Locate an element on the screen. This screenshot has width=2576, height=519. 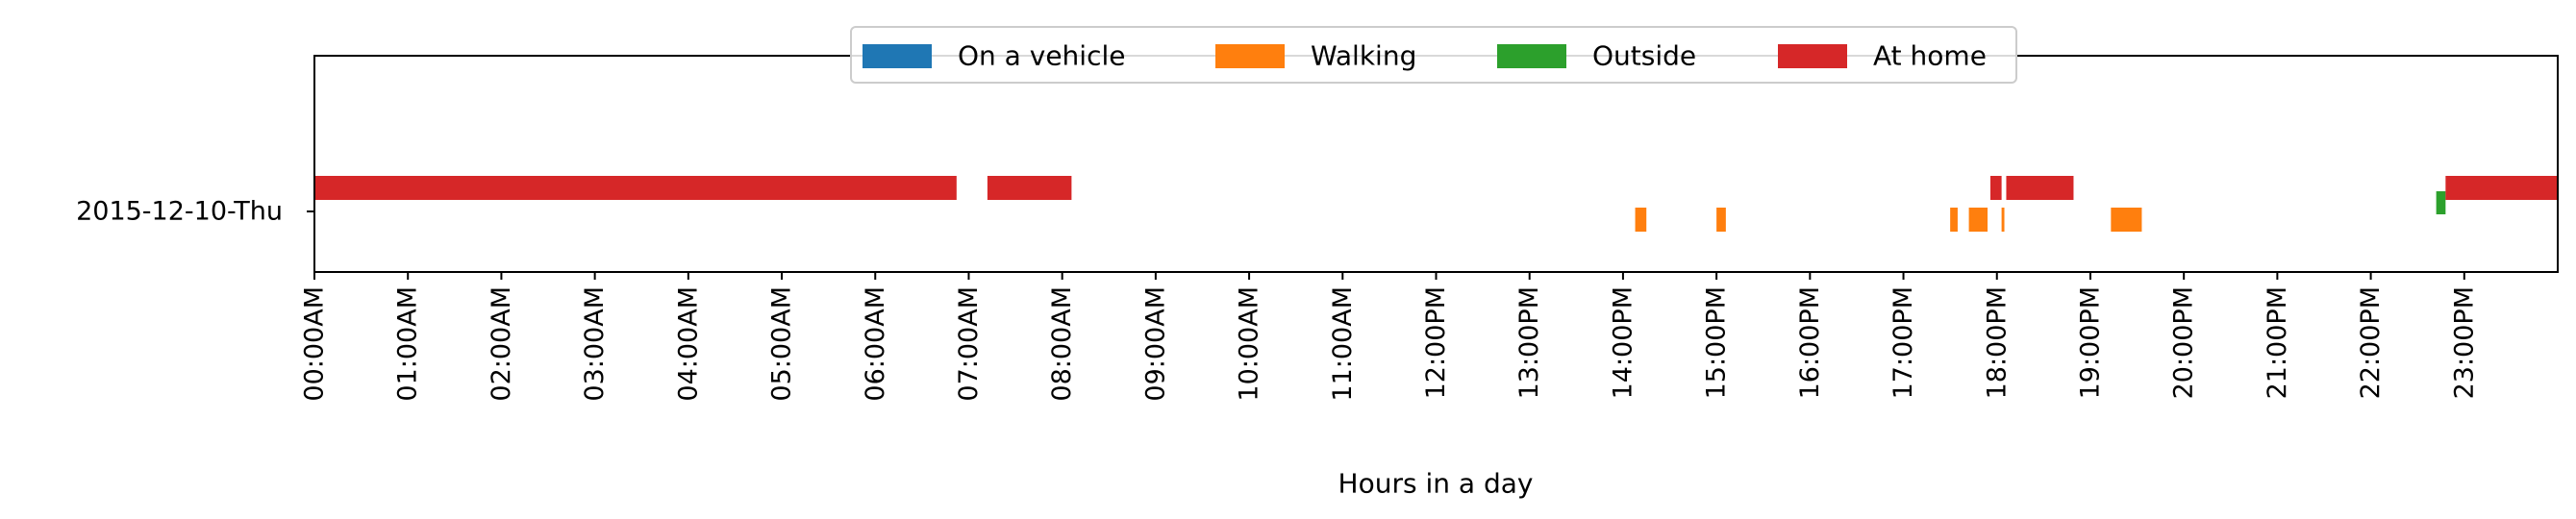
x-tick-label: 02:00AM is located at coordinates (501, 344).